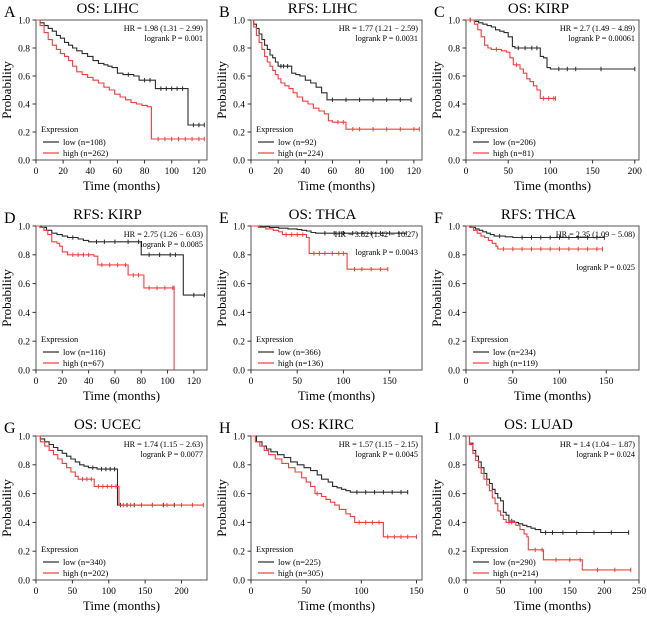  Describe the element at coordinates (118, 172) in the screenshot. I see `x-tick-label: 60` at that location.